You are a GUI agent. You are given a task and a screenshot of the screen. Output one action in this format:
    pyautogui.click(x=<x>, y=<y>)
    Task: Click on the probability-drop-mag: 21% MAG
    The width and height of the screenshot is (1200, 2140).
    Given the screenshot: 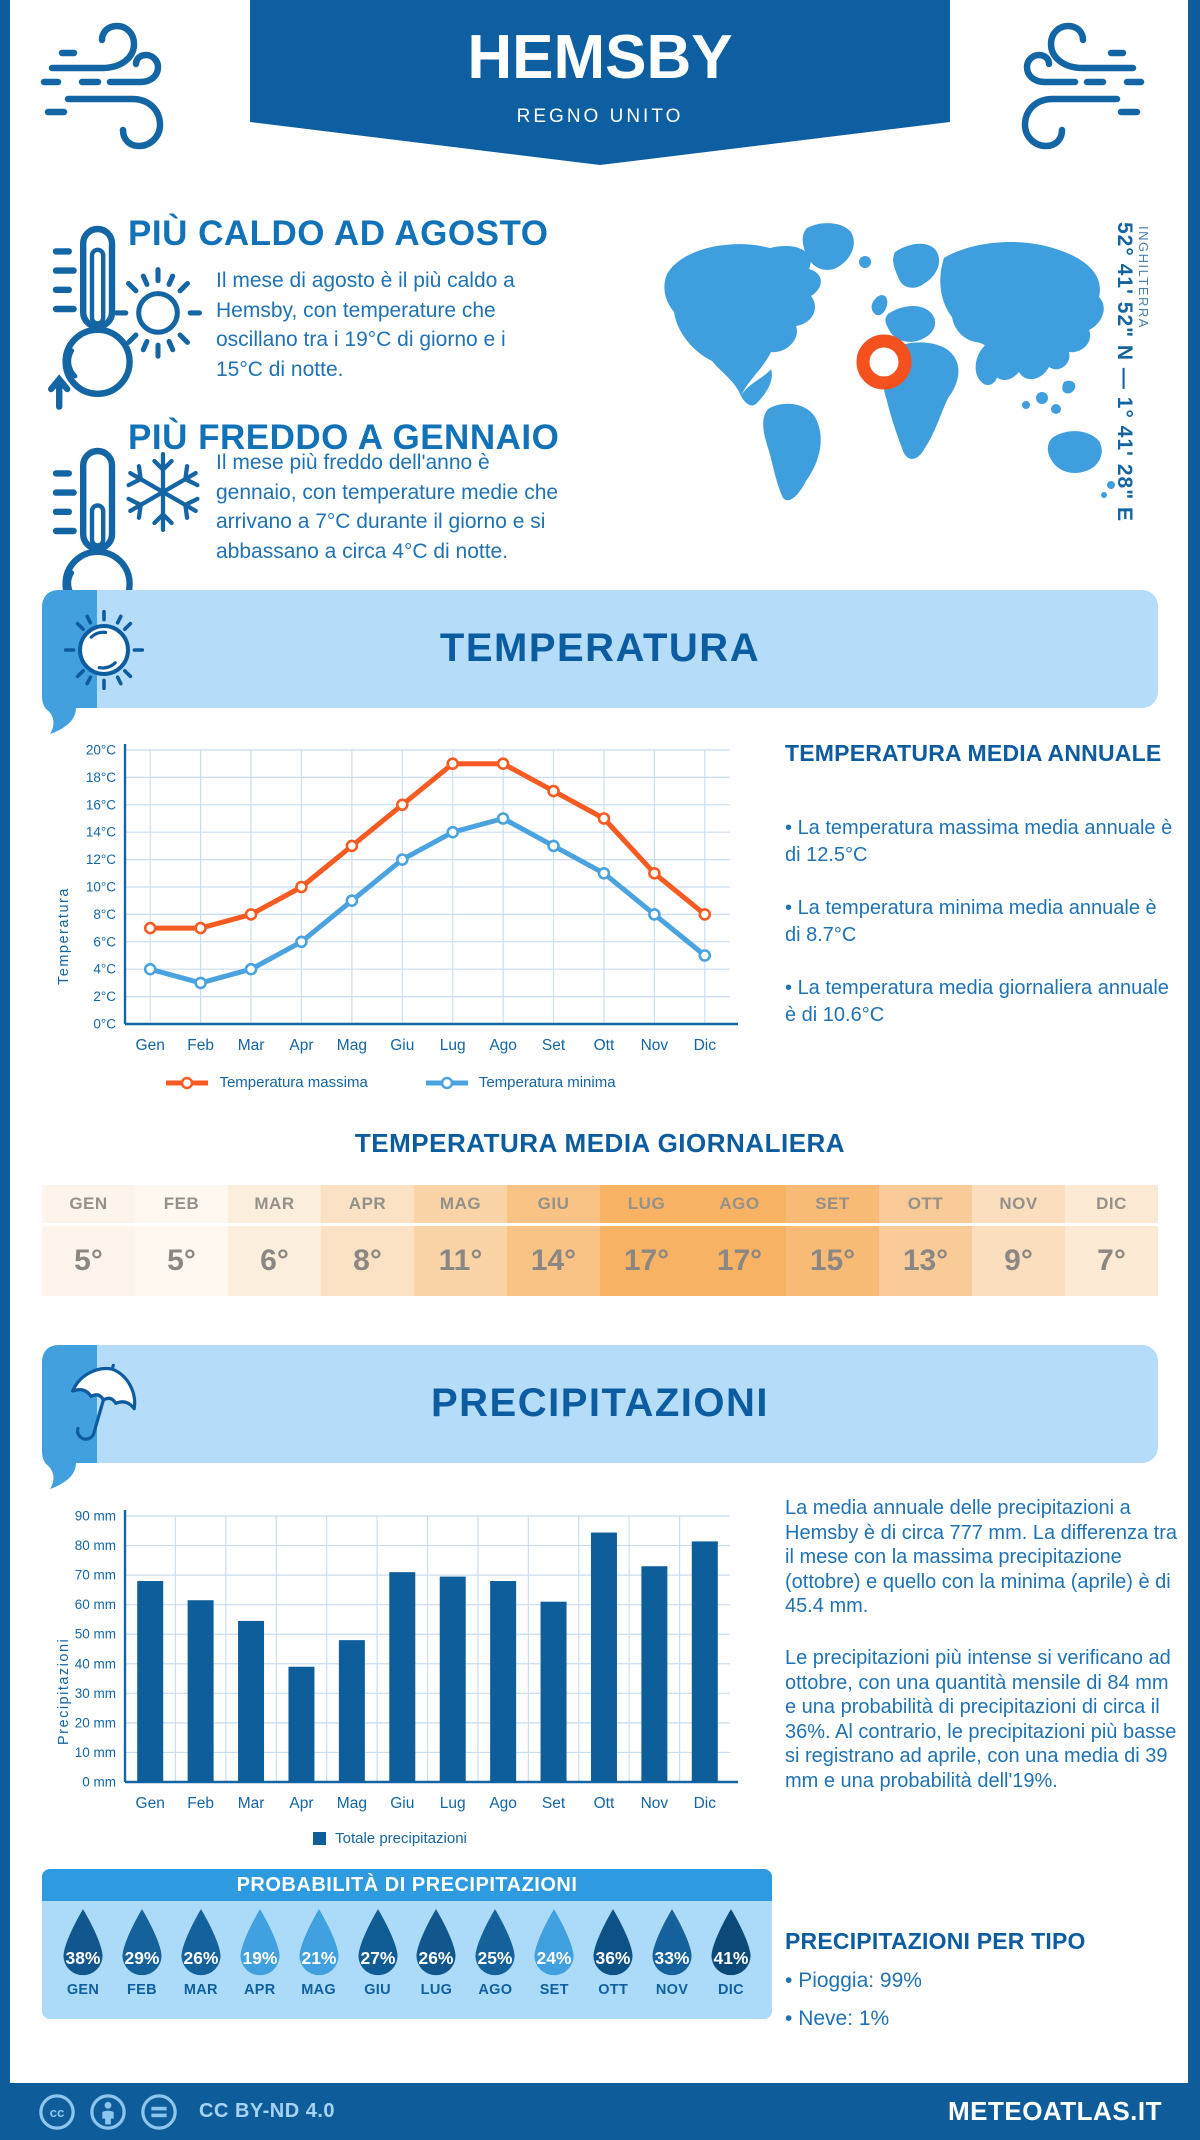 What is the action you would take?
    pyautogui.click(x=319, y=1952)
    